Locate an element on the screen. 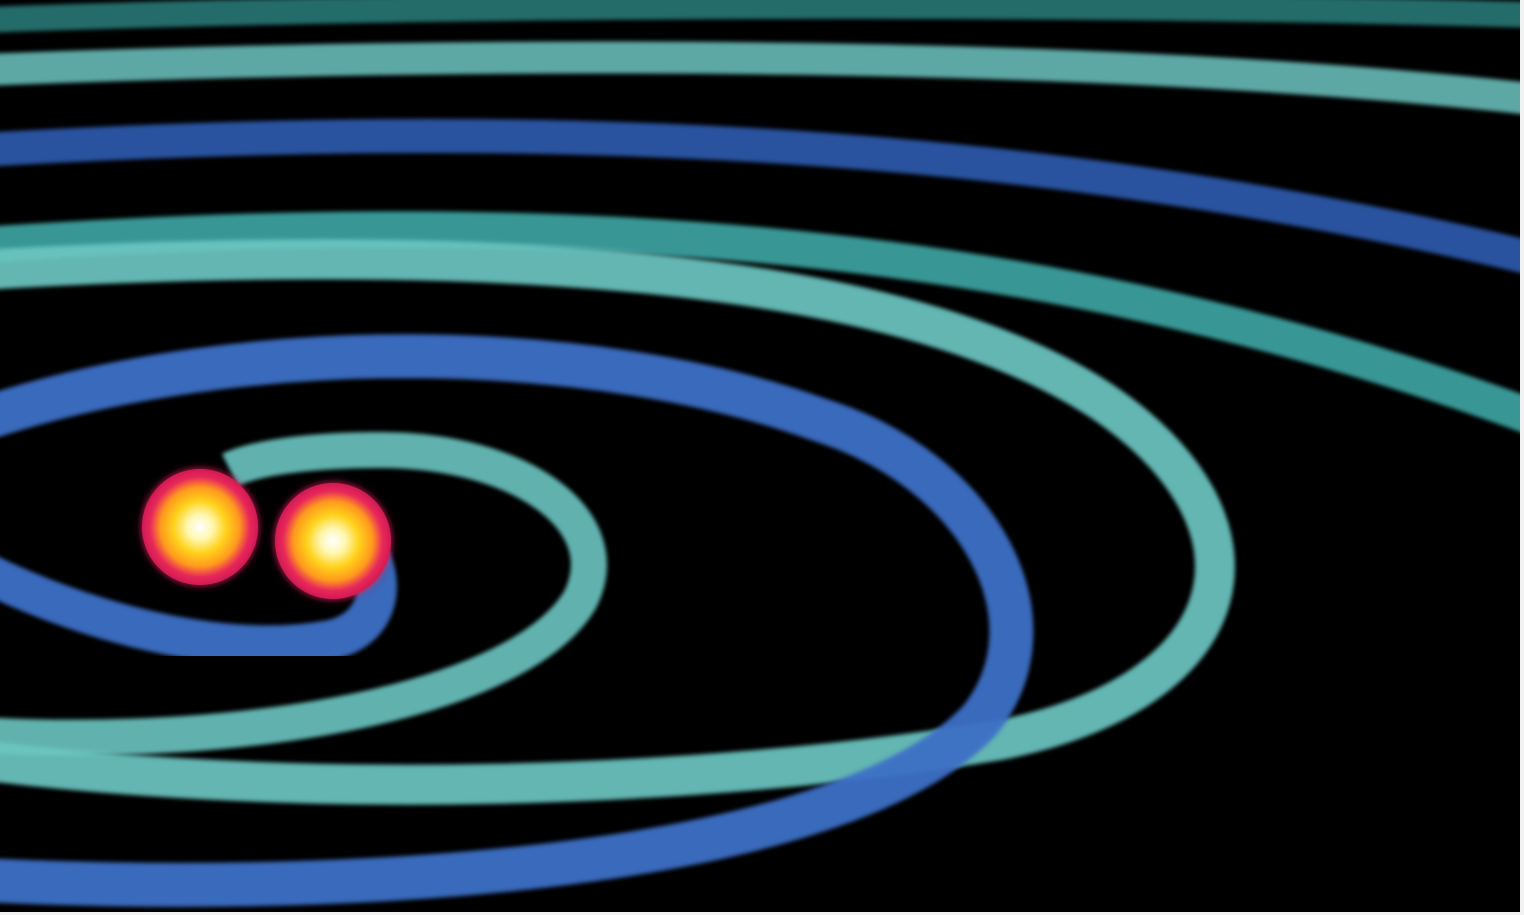 The width and height of the screenshot is (1524, 915). right-border is located at coordinates (1522, 457).